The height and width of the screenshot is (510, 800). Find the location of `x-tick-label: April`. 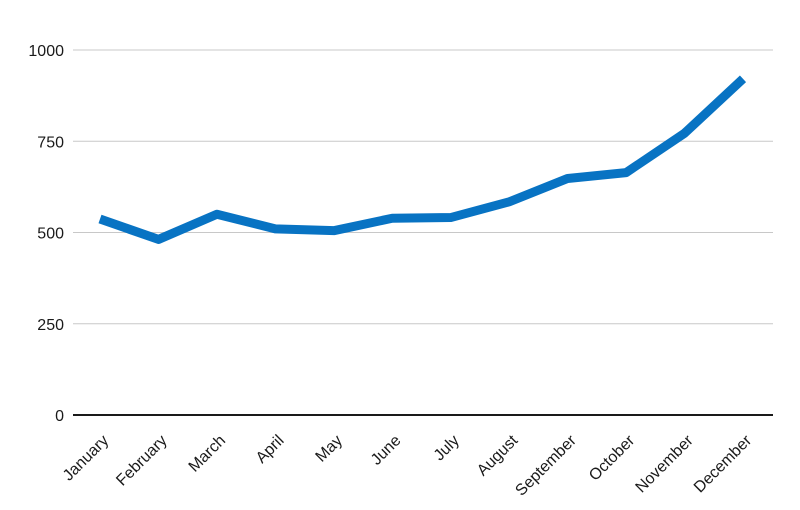

x-tick-label: April is located at coordinates (270, 449).